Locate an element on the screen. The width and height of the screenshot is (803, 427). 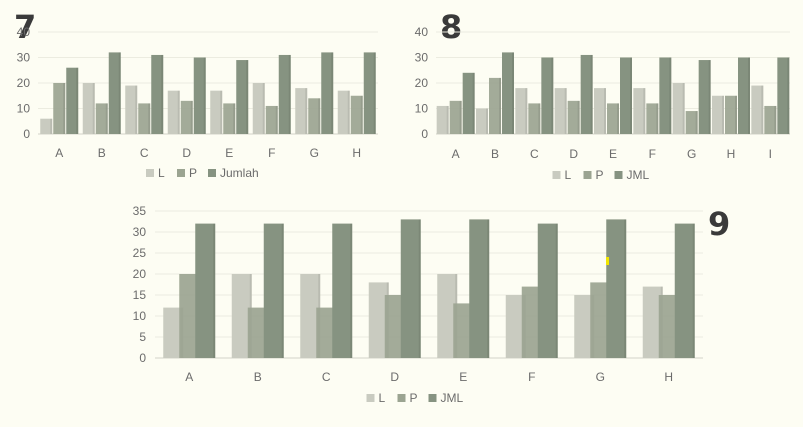
bar-Jumlah-D is located at coordinates (199, 95).